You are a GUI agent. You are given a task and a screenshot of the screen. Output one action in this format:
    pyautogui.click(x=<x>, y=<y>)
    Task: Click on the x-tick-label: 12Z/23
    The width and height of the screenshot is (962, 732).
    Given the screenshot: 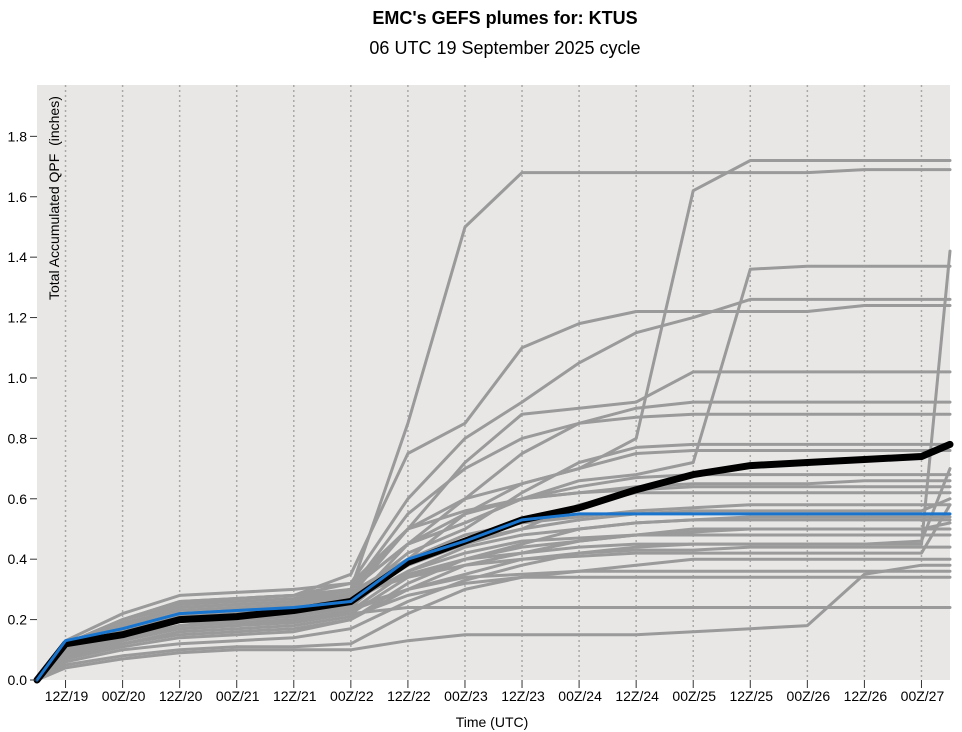 What is the action you would take?
    pyautogui.click(x=523, y=696)
    